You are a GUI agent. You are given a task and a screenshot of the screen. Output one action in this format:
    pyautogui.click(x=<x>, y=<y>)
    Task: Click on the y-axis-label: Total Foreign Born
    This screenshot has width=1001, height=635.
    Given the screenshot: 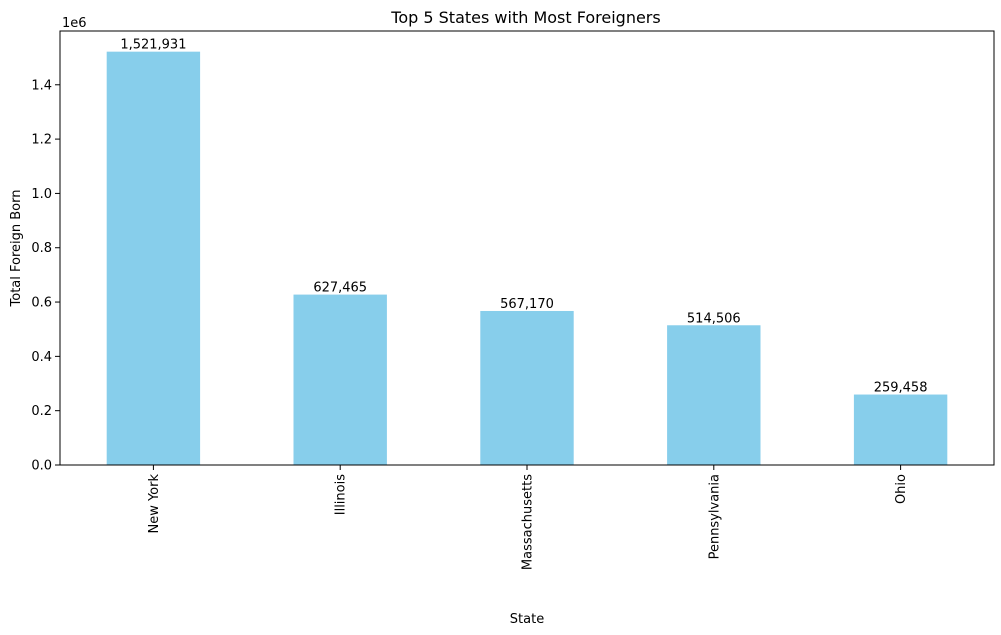 What is the action you would take?
    pyautogui.click(x=16, y=249)
    